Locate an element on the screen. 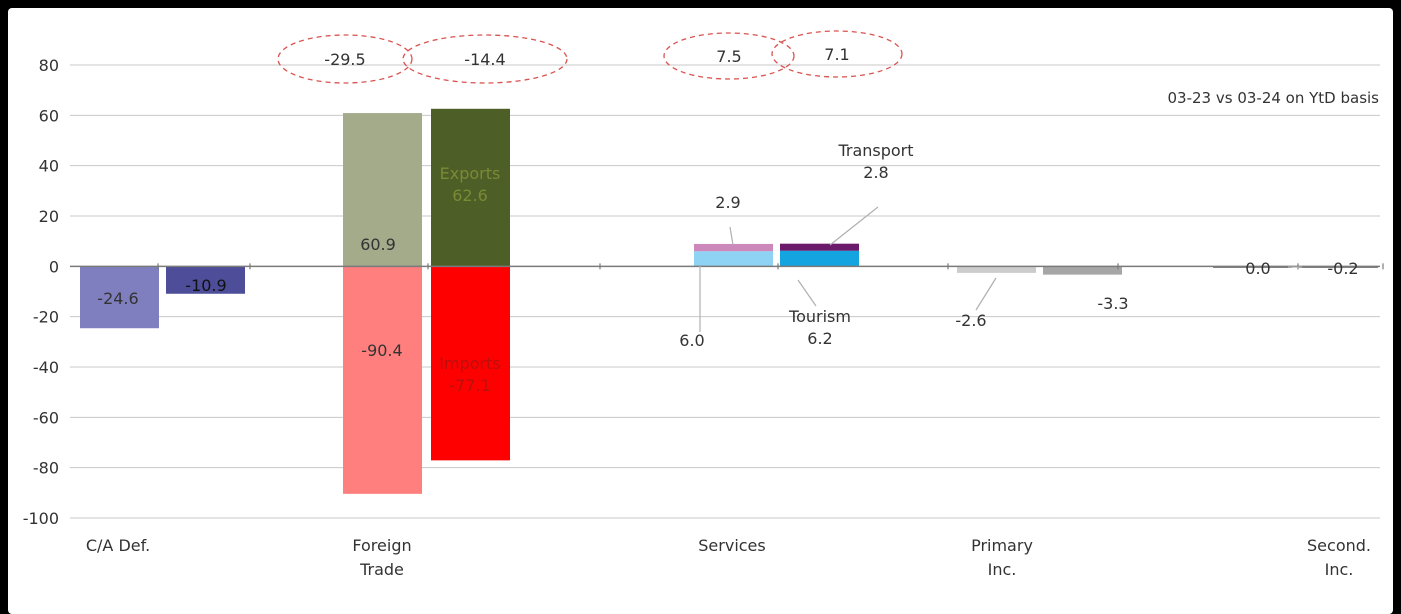 The image size is (1401, 614). data-label-imports-2023: -90.4 is located at coordinates (381, 350).